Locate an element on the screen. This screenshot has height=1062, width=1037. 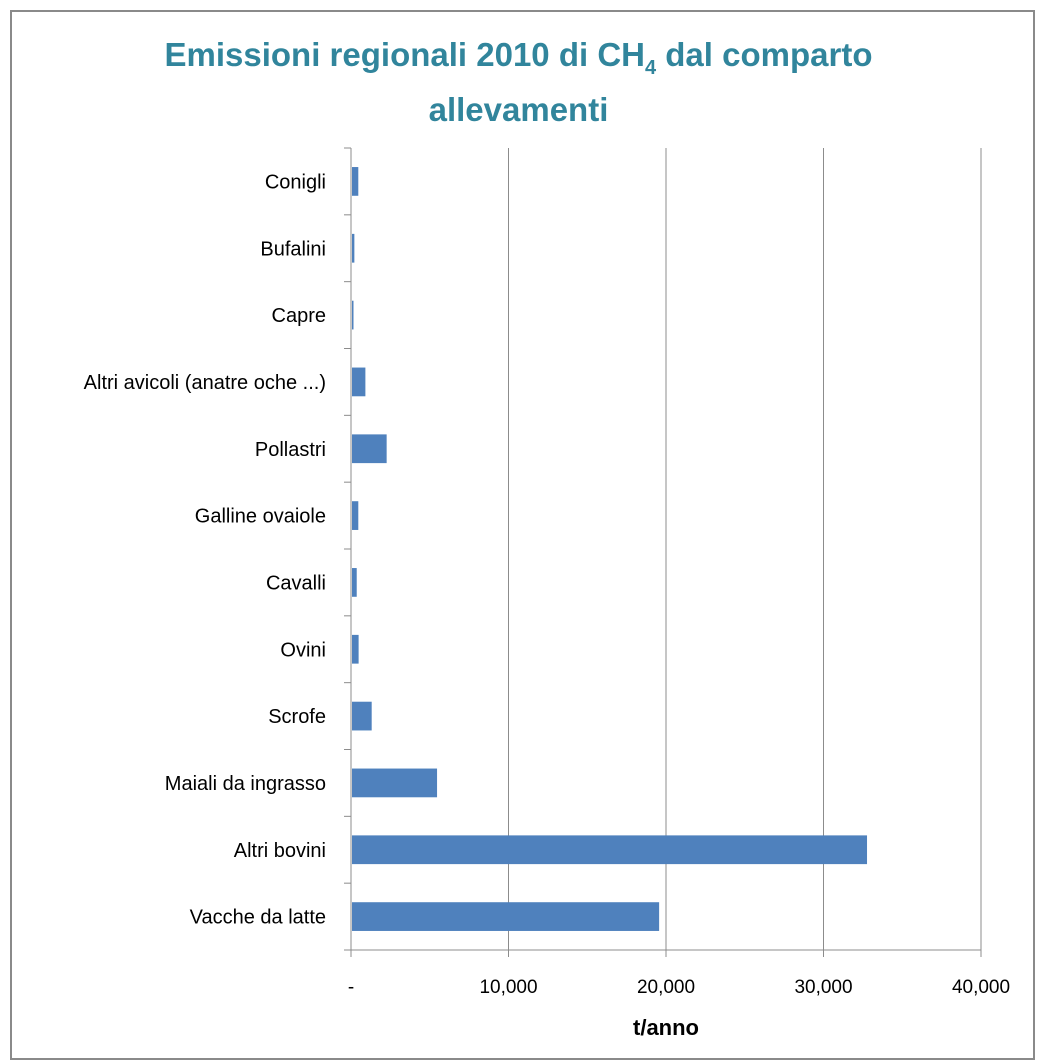
chart-title-part1: Emissioni regionali 2010 di CH is located at coordinates (404, 54).